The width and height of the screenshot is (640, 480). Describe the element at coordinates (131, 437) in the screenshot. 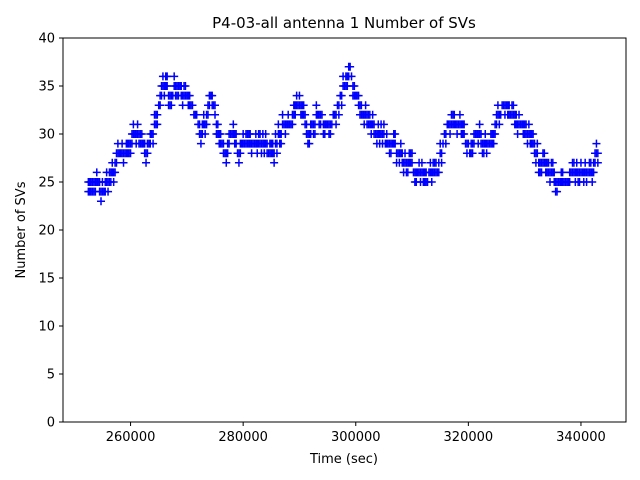

I see `x-tick-label: 260000` at that location.